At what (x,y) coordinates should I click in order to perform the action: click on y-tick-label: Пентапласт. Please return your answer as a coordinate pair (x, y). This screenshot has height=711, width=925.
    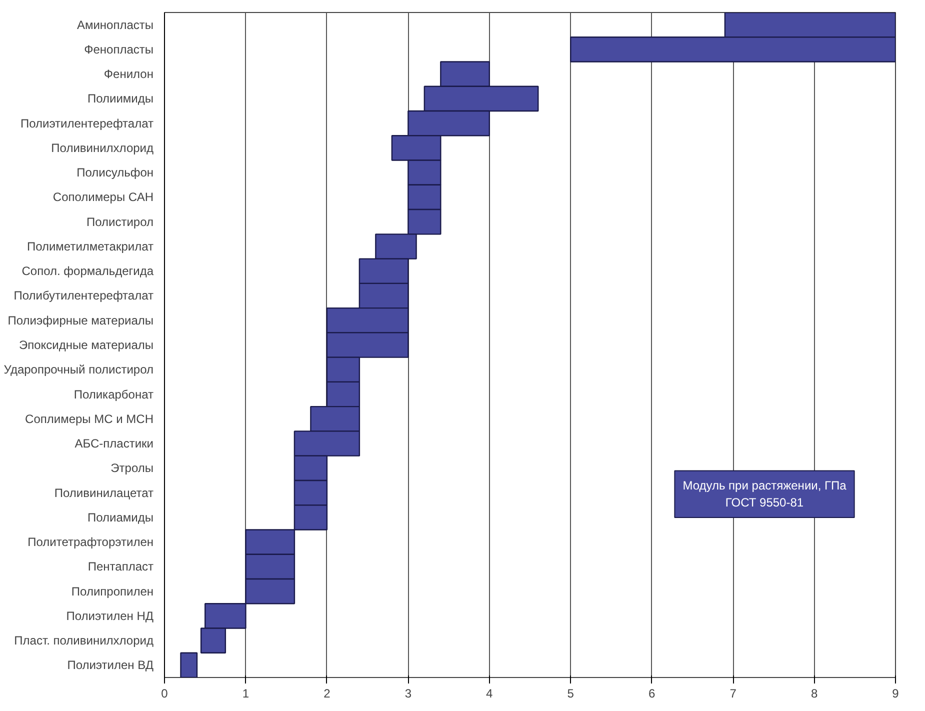
    Looking at the image, I should click on (121, 567).